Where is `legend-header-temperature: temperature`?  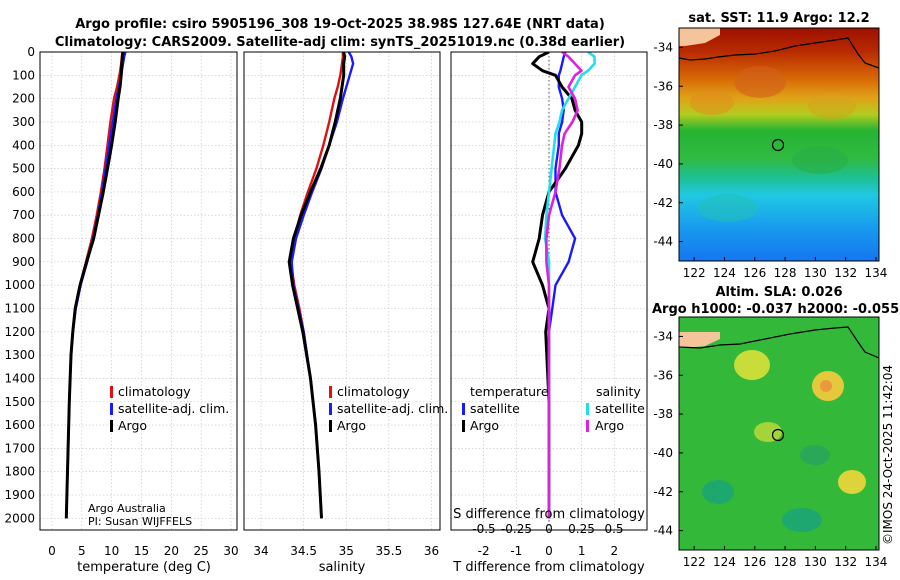
legend-header-temperature: temperature is located at coordinates (509, 391).